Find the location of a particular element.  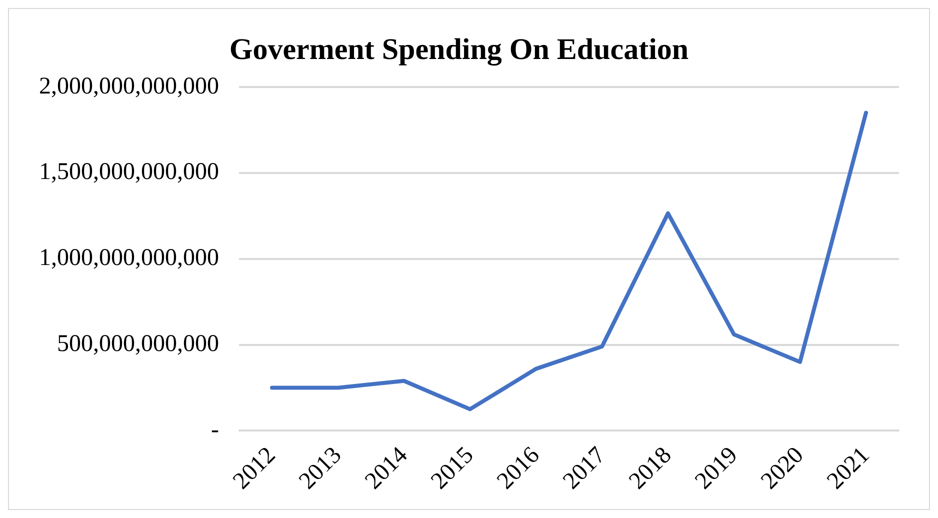

y-tick-label: - is located at coordinates (215, 429).